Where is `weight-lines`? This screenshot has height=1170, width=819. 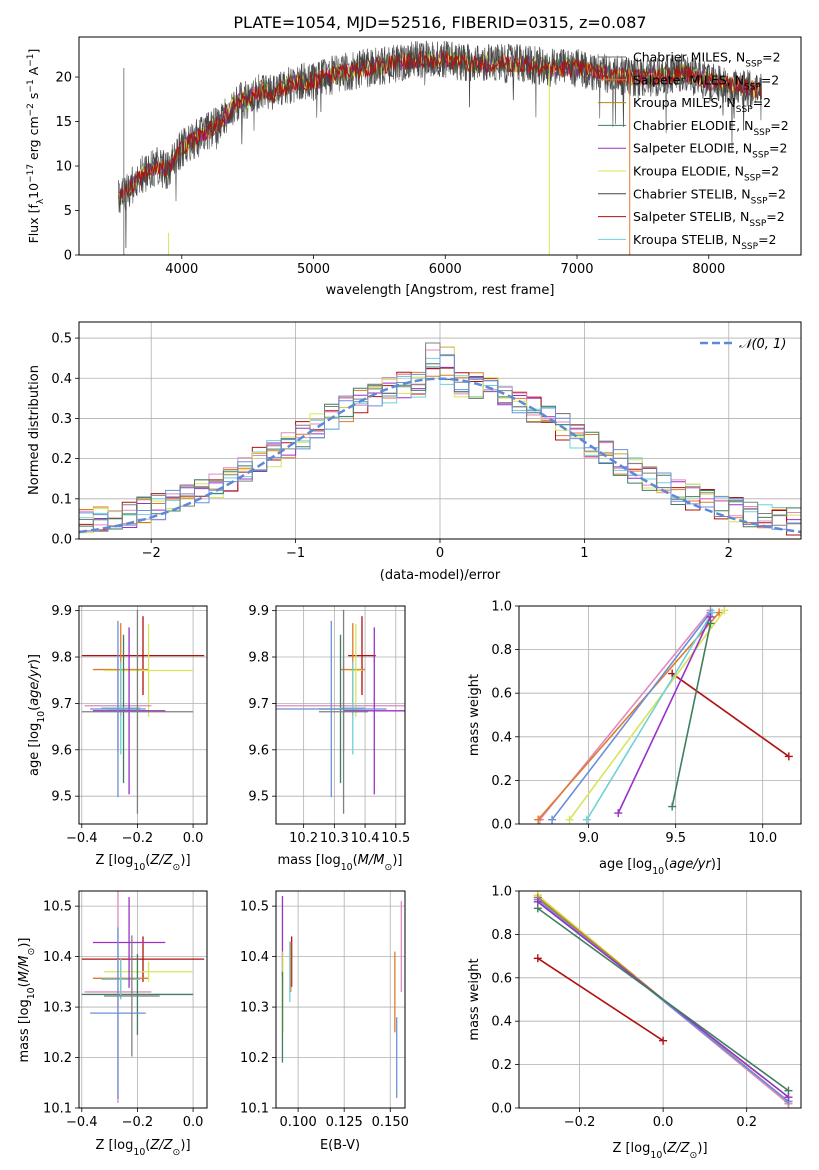
weight-lines is located at coordinates (663, 715).